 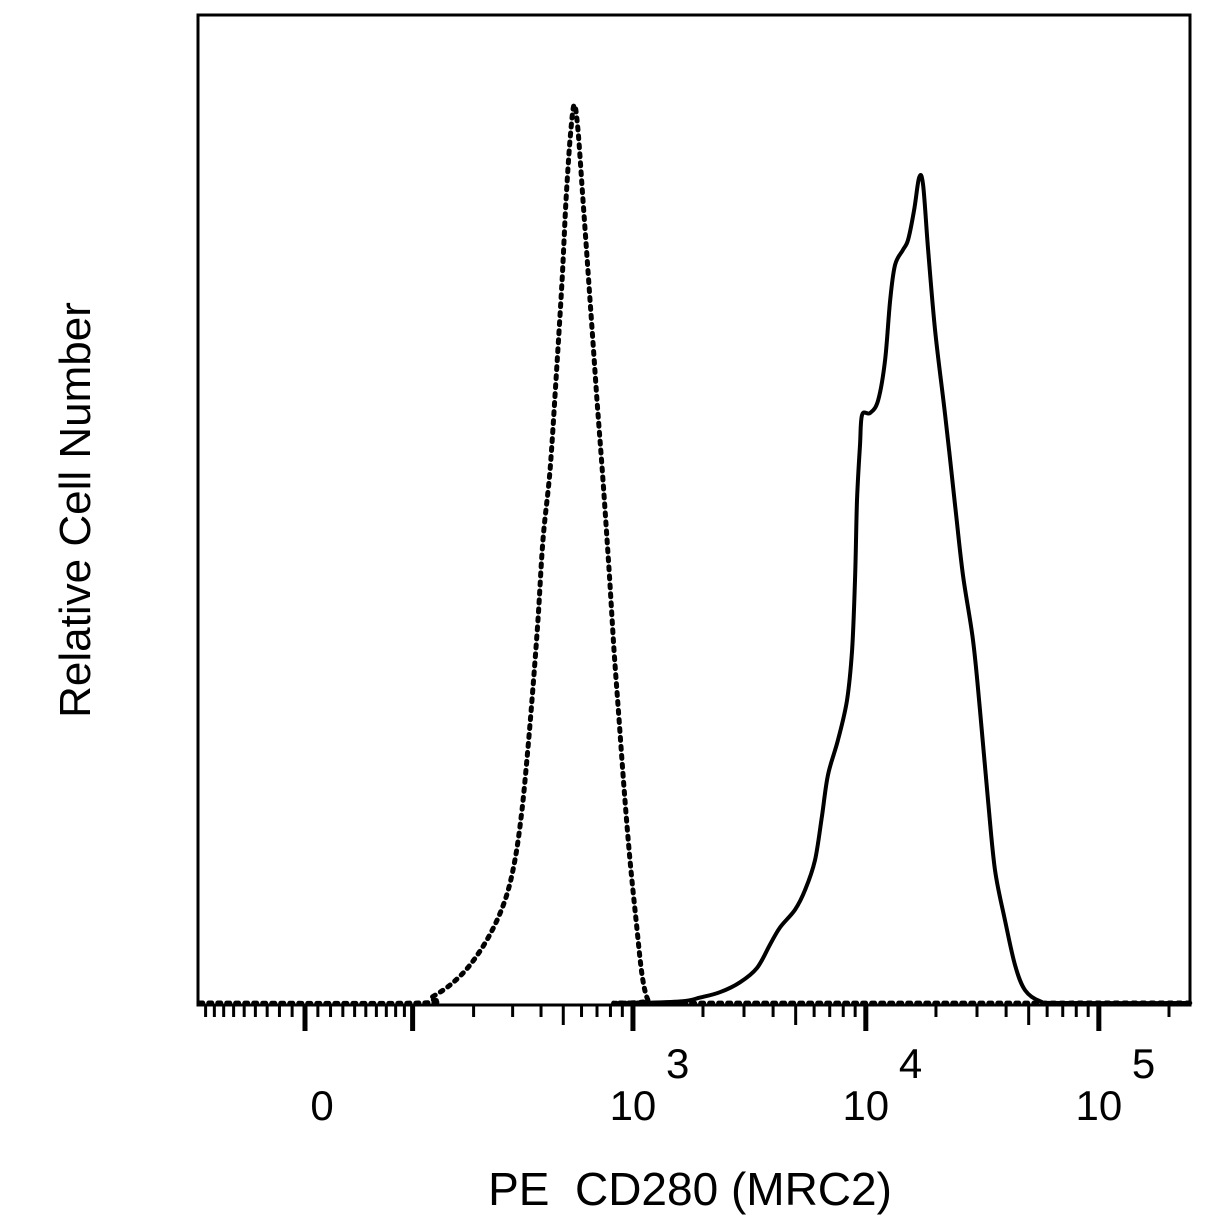 I want to click on x-axis-ticks, so click(x=687, y=1018).